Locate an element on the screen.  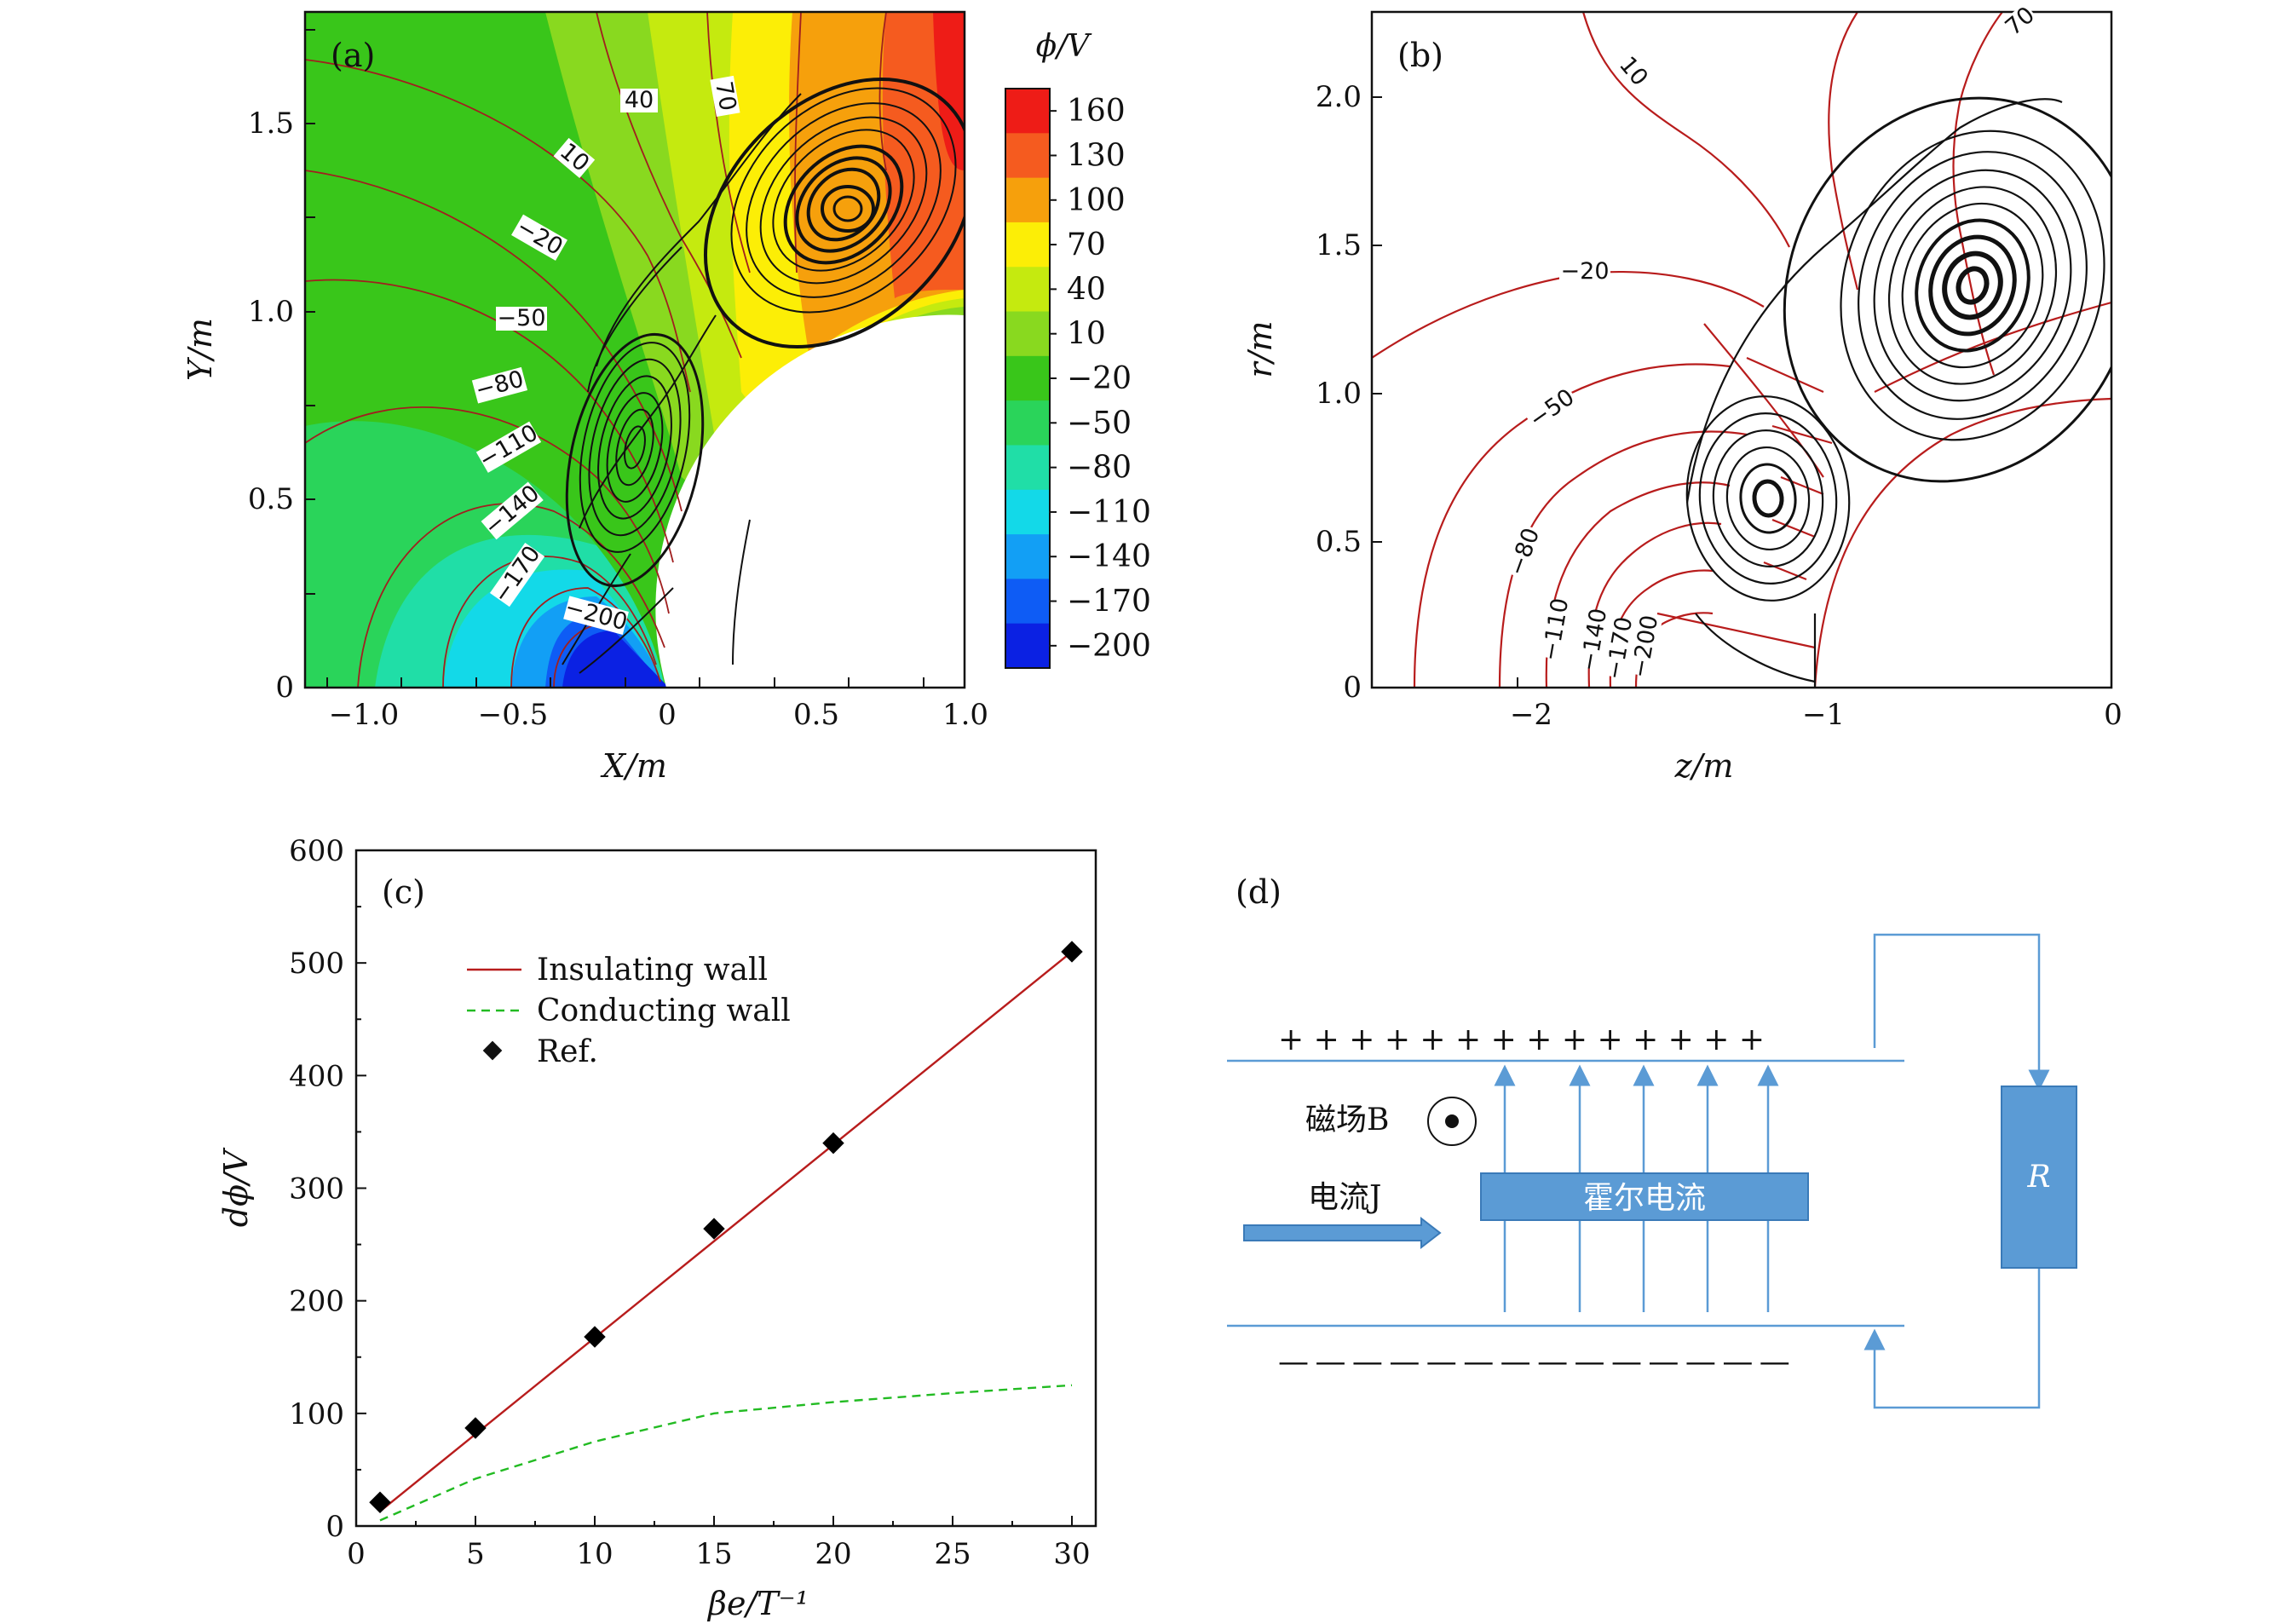
c-panel-label: (c) is located at coordinates (403, 892).